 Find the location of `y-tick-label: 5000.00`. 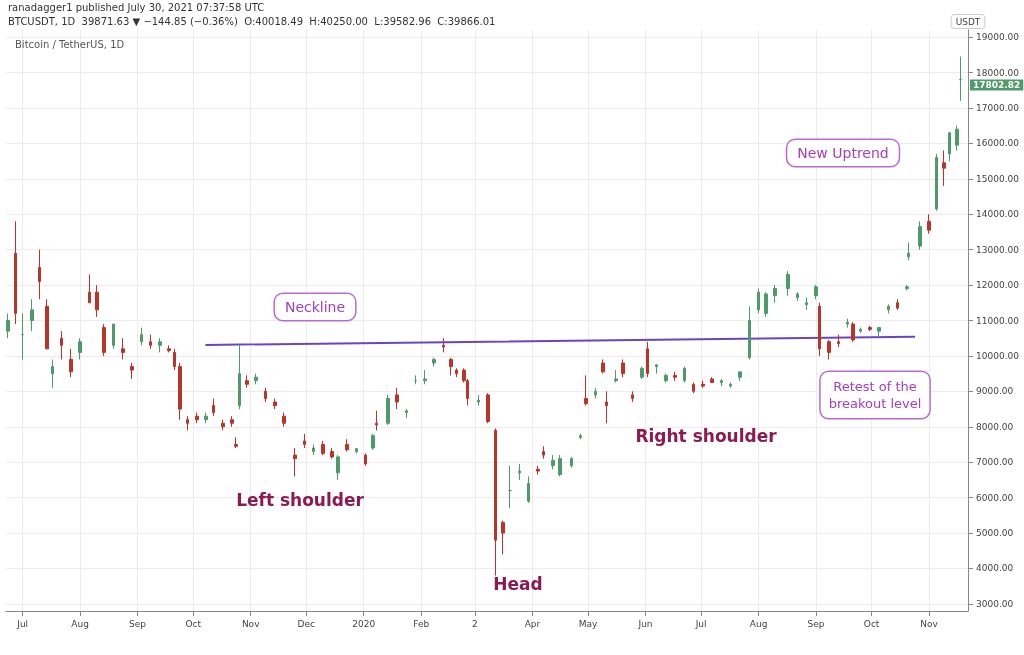

y-tick-label: 5000.00 is located at coordinates (995, 533).